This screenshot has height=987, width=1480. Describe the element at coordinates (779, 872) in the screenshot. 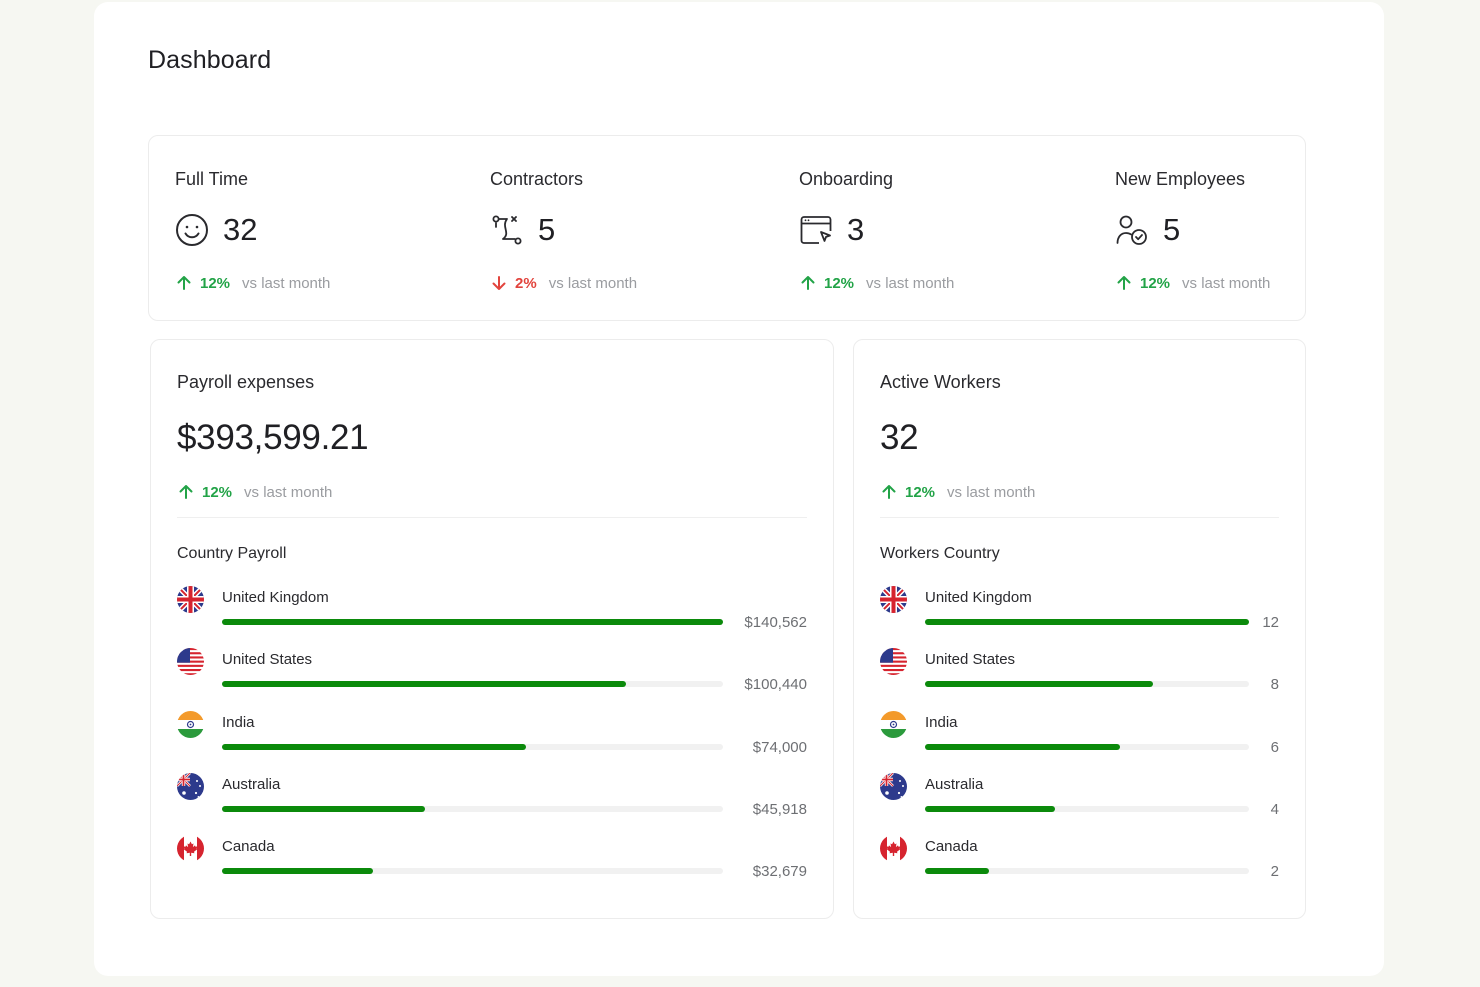

I see `country-amount: $32,679` at that location.